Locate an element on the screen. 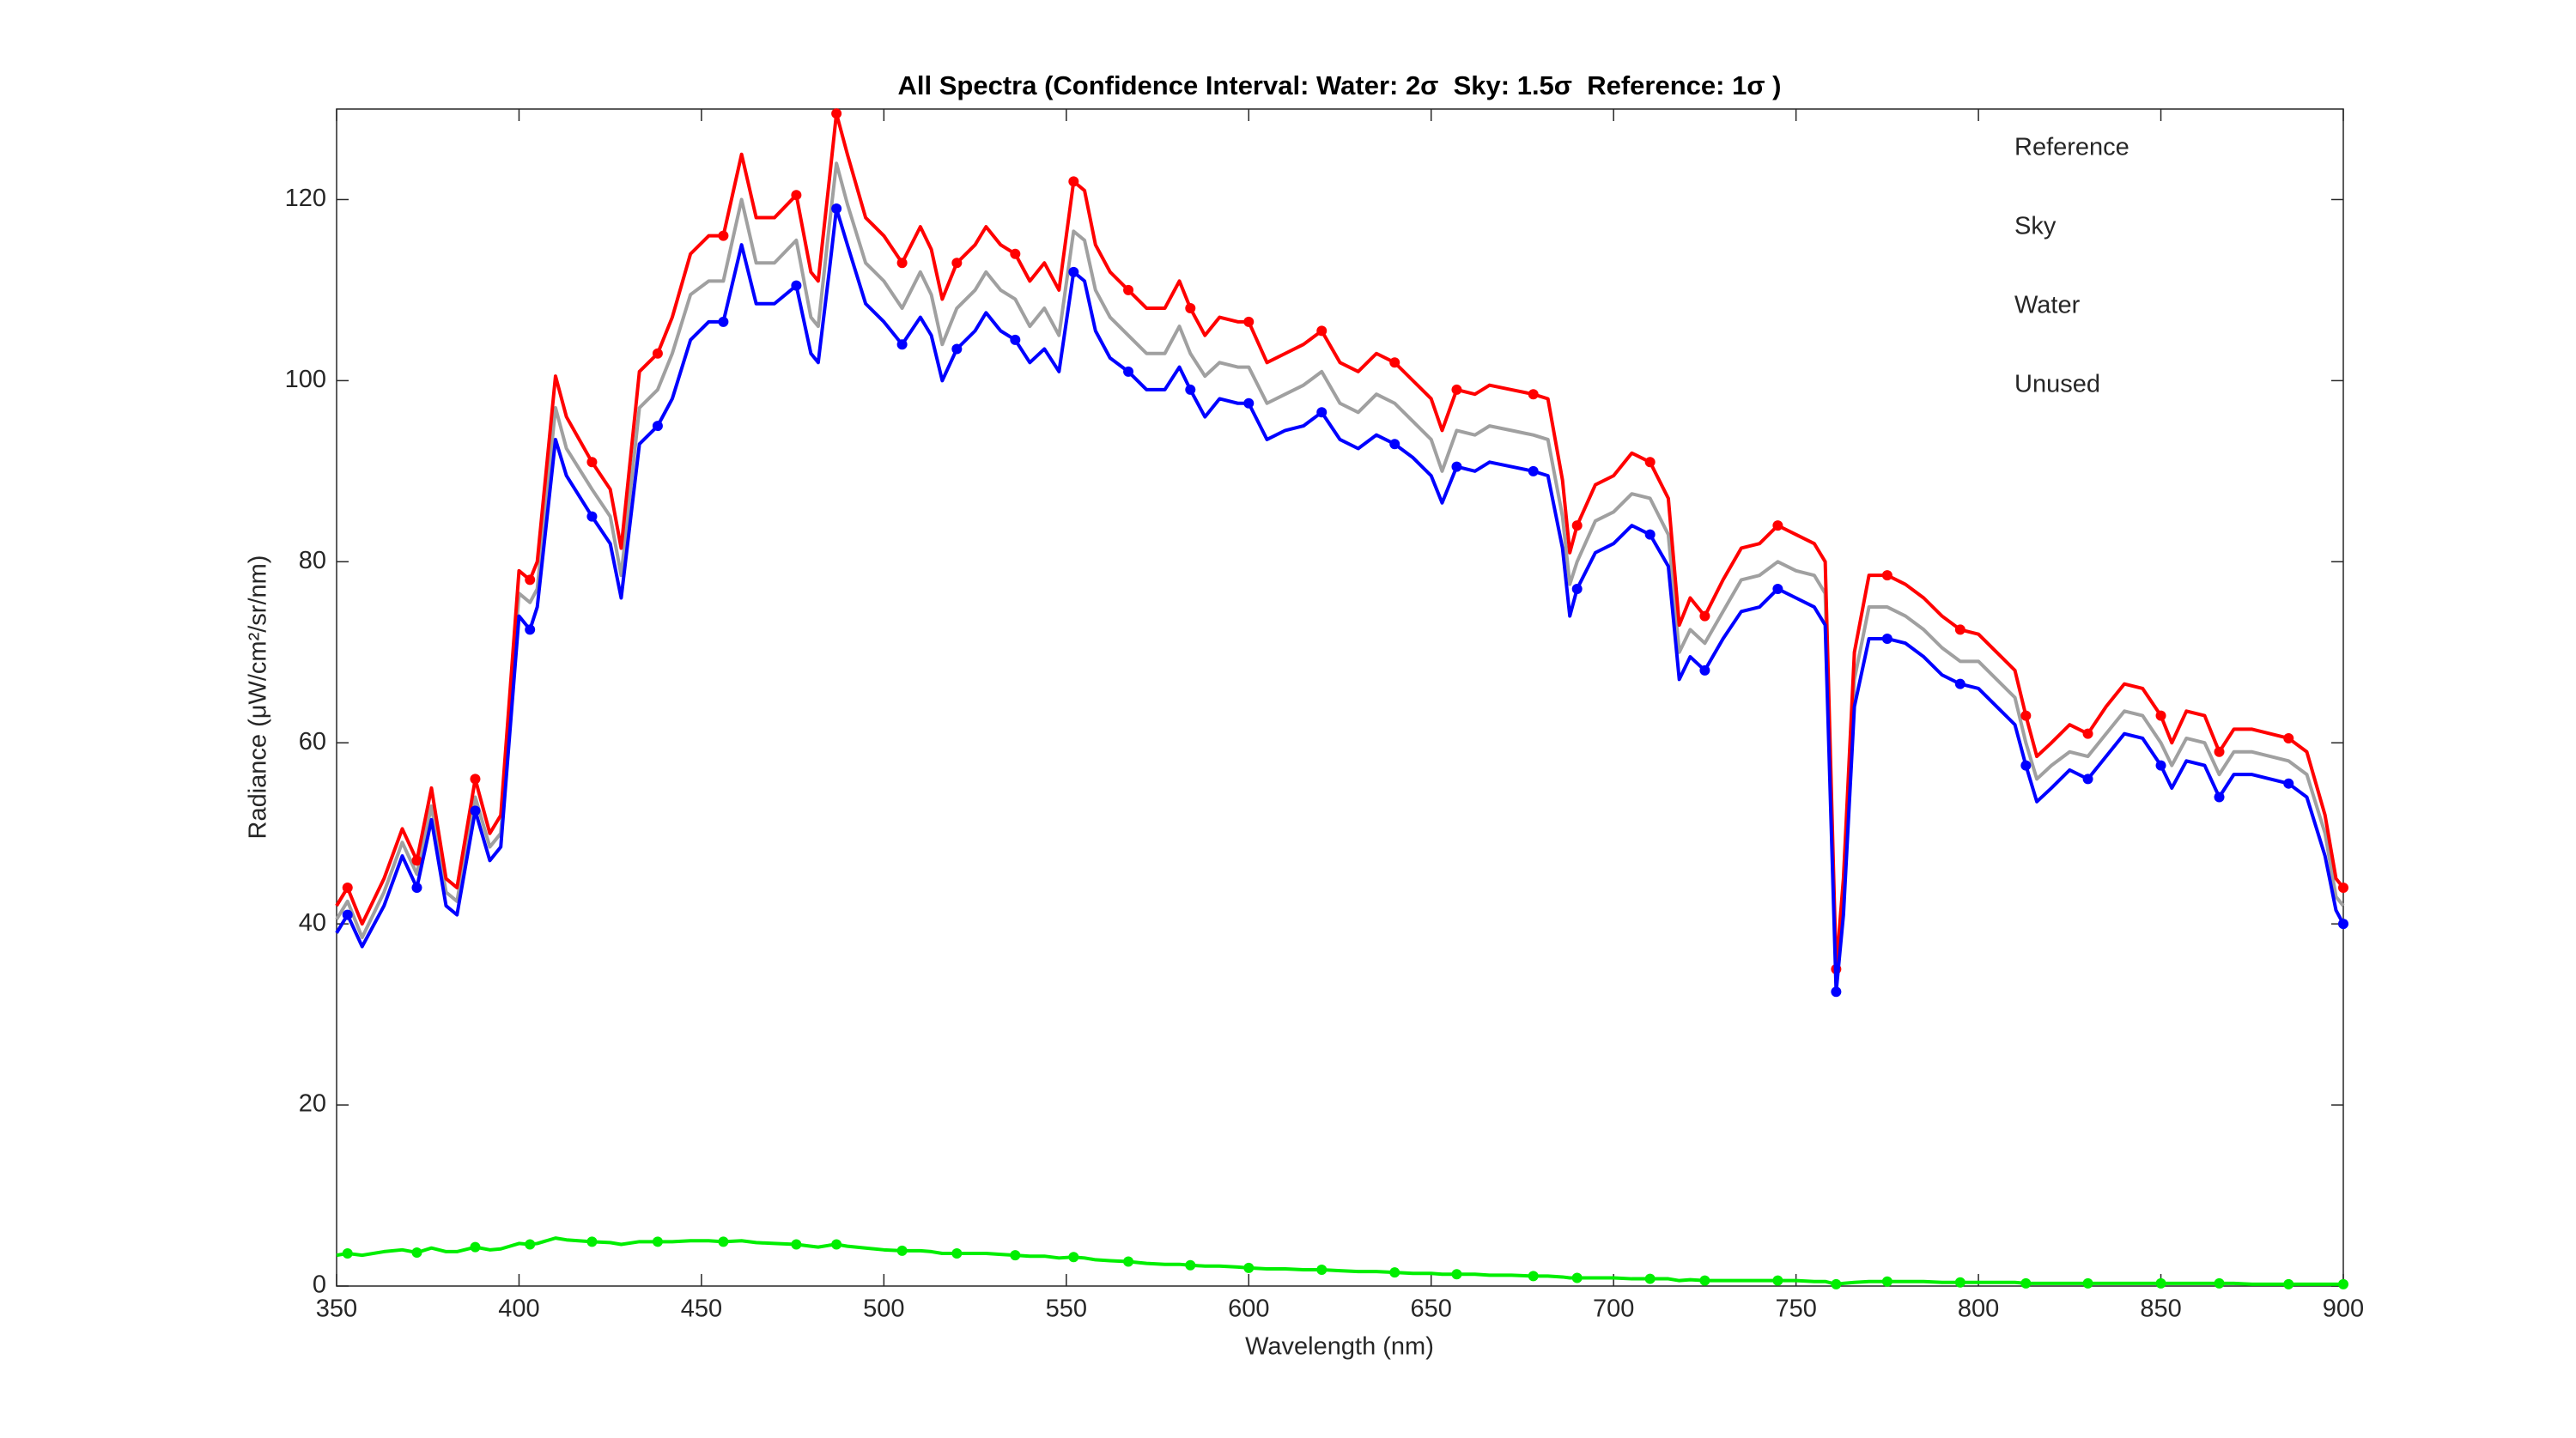  x-tick-label: 350 is located at coordinates (336, 1309).